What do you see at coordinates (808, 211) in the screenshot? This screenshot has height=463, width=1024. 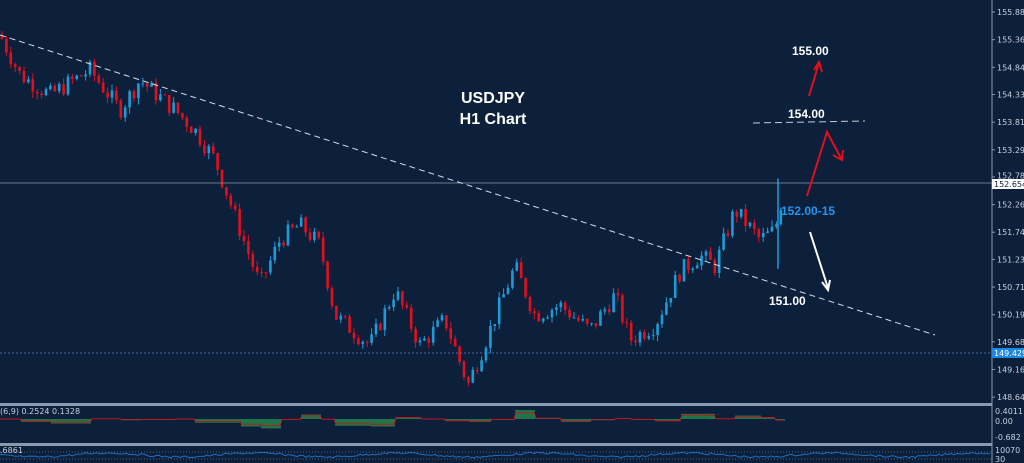 I see `label-zone: 152.00-15` at bounding box center [808, 211].